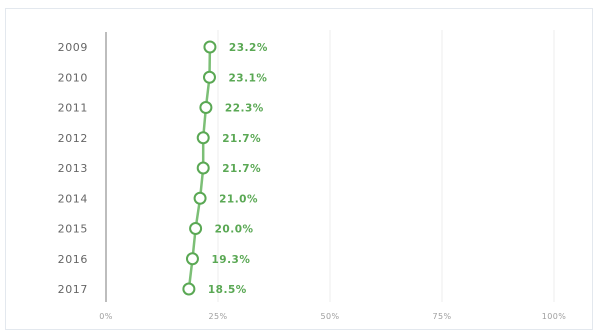 This screenshot has width=598, height=334. I want to click on y-tick-label: 2016, so click(73, 259).